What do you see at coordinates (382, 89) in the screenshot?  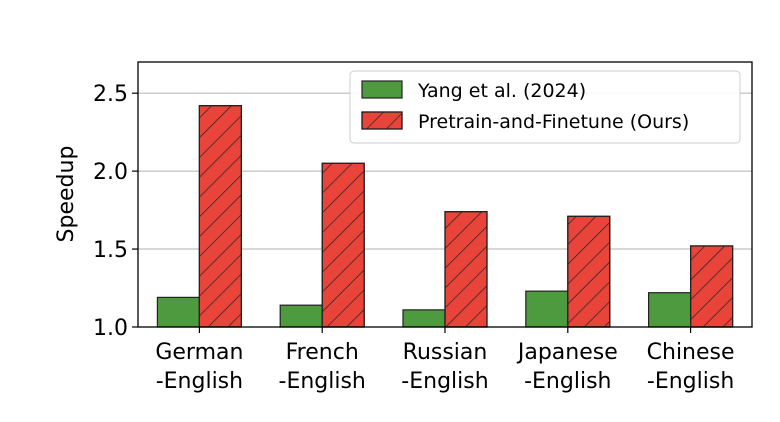 I see `legend-swatch` at bounding box center [382, 89].